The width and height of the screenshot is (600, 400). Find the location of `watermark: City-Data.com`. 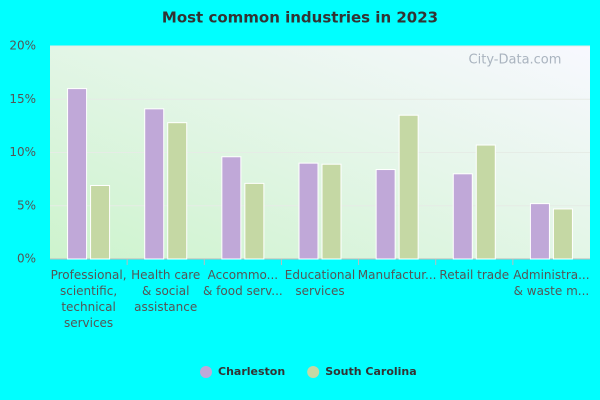

watermark: City-Data.com is located at coordinates (515, 60).